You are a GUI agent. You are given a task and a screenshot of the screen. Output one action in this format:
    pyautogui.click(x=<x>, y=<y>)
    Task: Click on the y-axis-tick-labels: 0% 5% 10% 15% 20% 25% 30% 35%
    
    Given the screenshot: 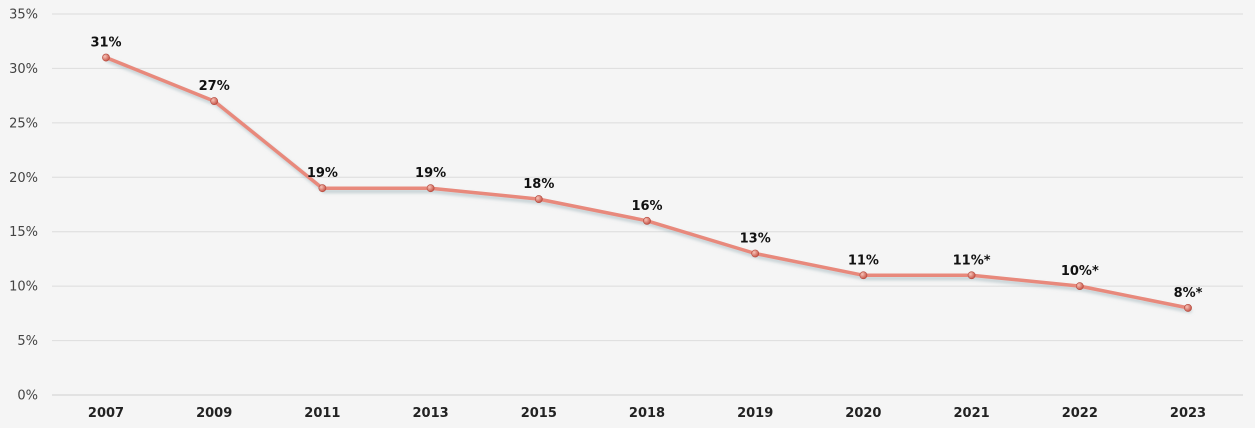 What is the action you would take?
    pyautogui.click(x=23, y=206)
    